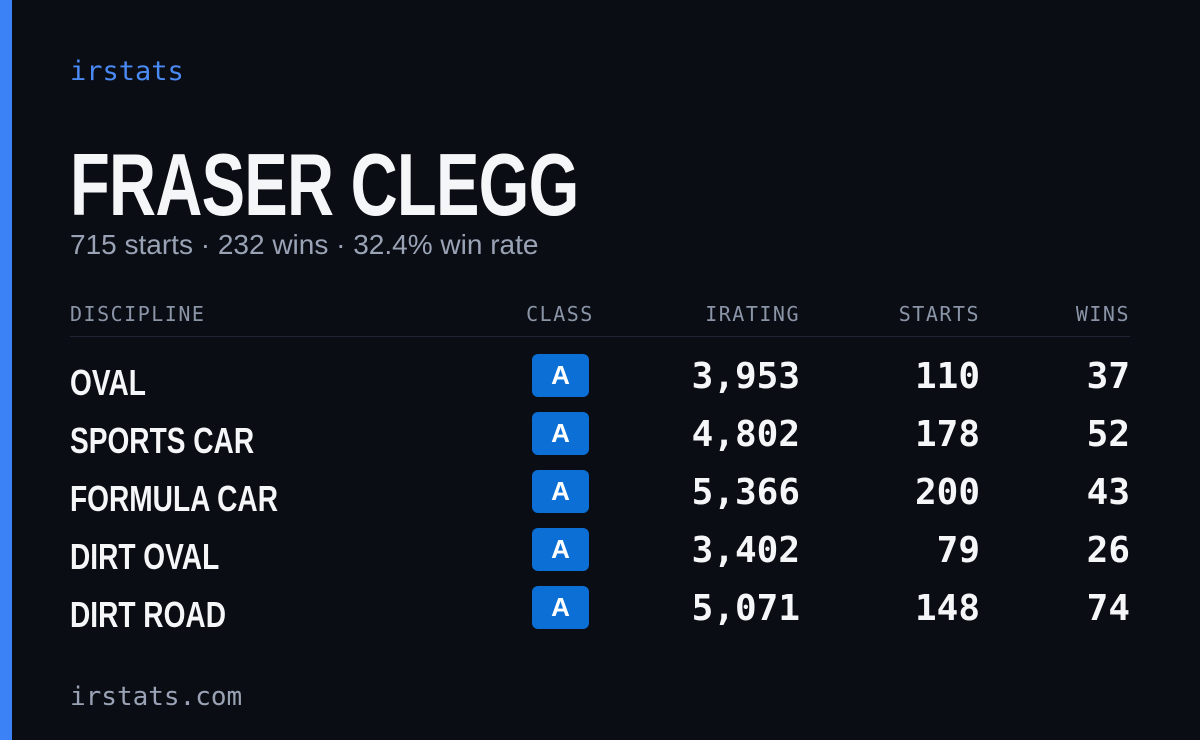 The image size is (1200, 740). What do you see at coordinates (947, 608) in the screenshot?
I see `starts: 148` at bounding box center [947, 608].